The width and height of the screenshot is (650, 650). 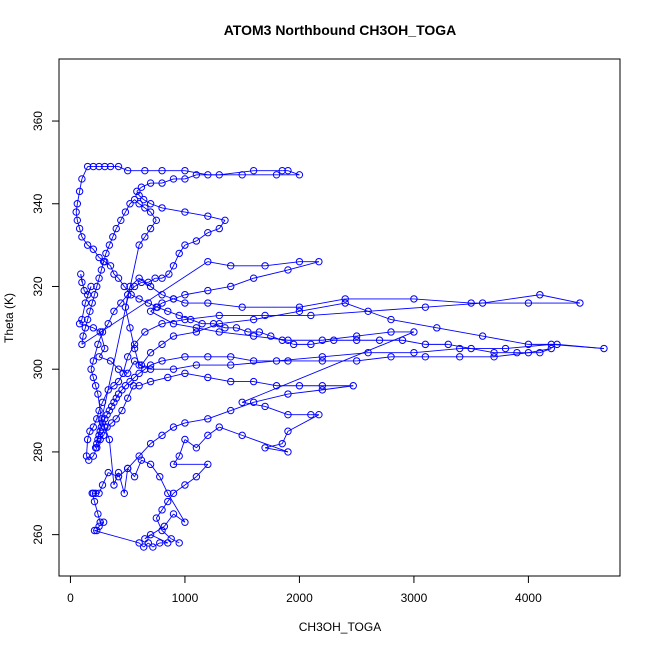 What do you see at coordinates (38, 286) in the screenshot?
I see `y-tick-label: 320` at bounding box center [38, 286].